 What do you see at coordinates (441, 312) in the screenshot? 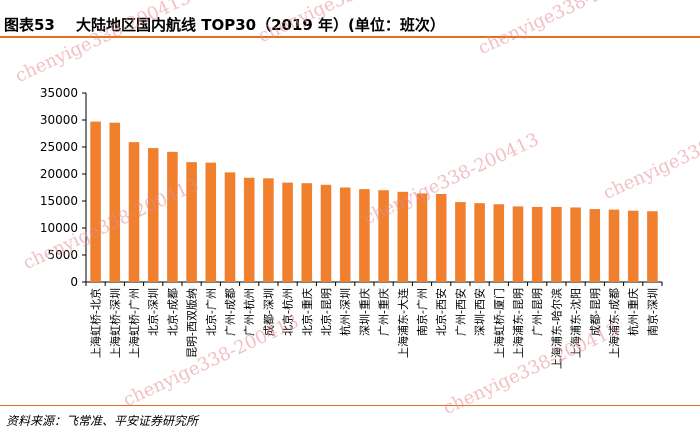
I see `x-tick-label: 北京-西安` at bounding box center [441, 312].